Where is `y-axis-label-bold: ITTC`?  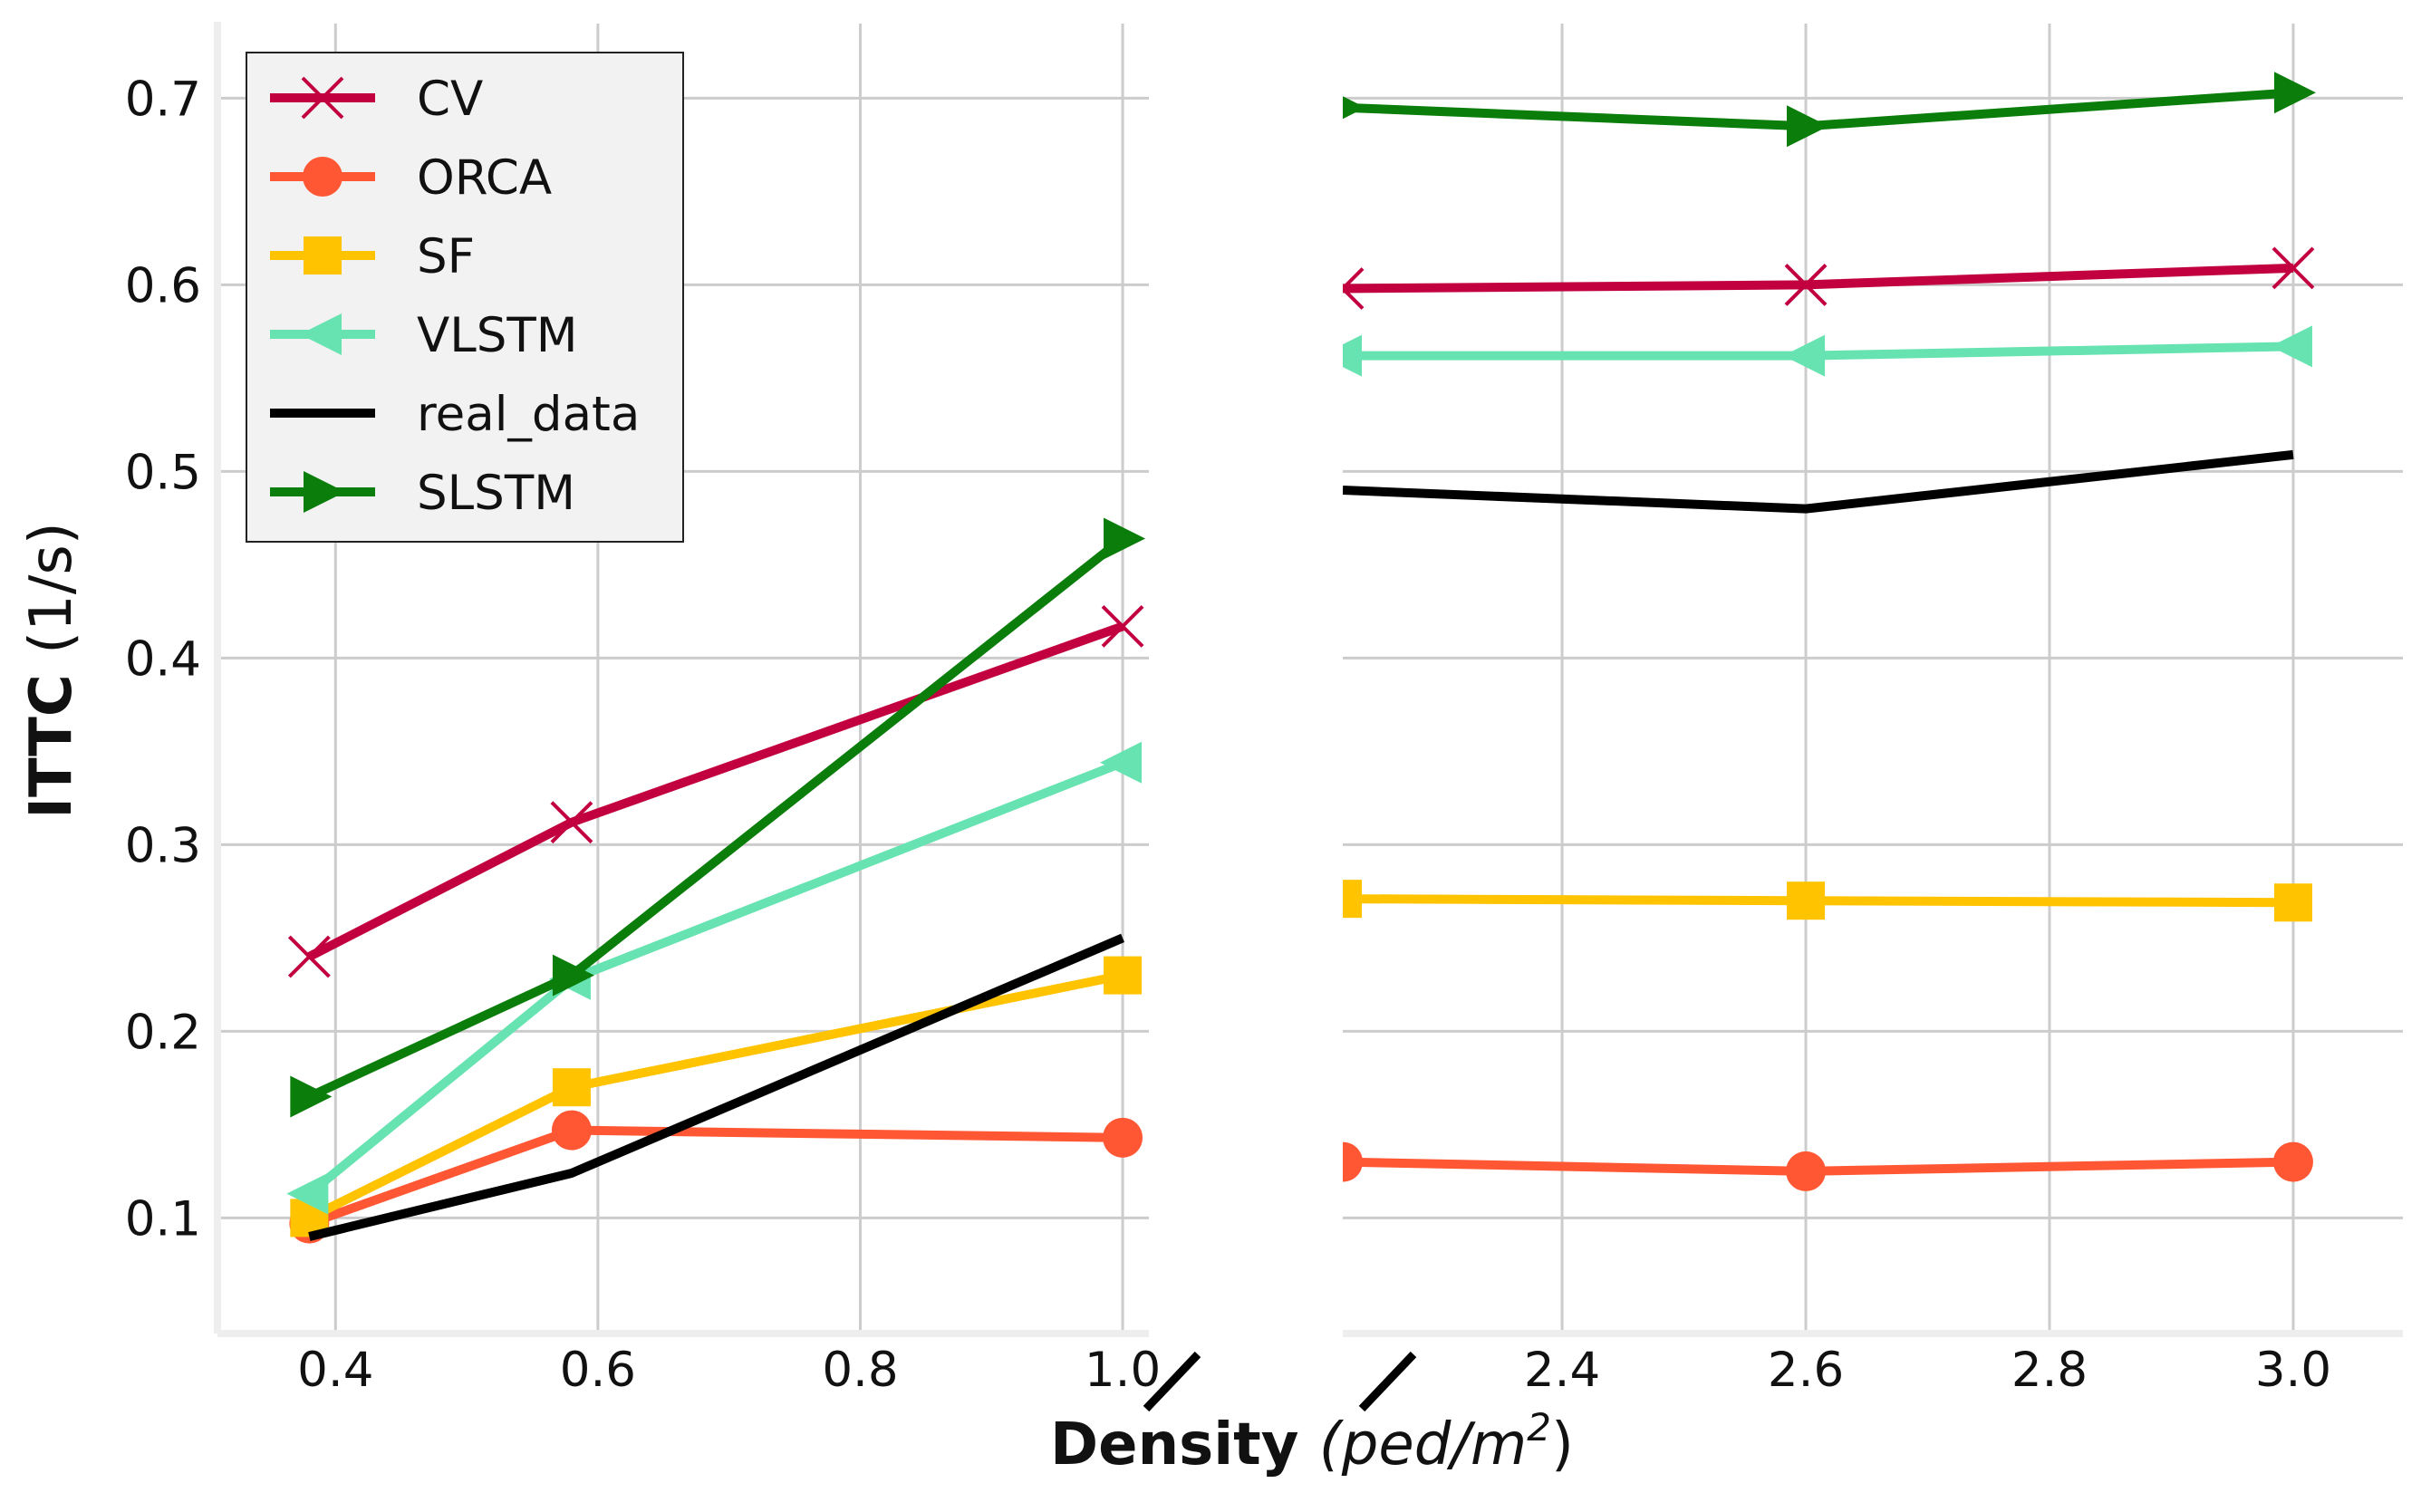
y-axis-label-bold: ITTC is located at coordinates (51, 736).